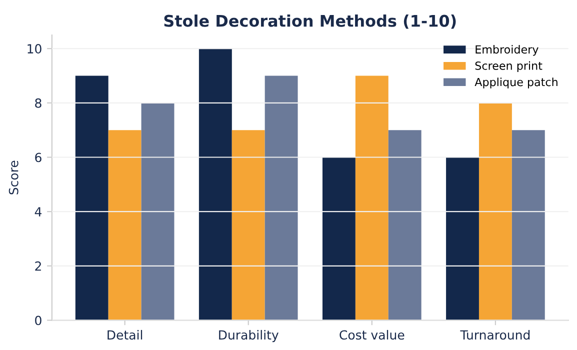  I want to click on y-tick-label: 8, so click(38, 103).